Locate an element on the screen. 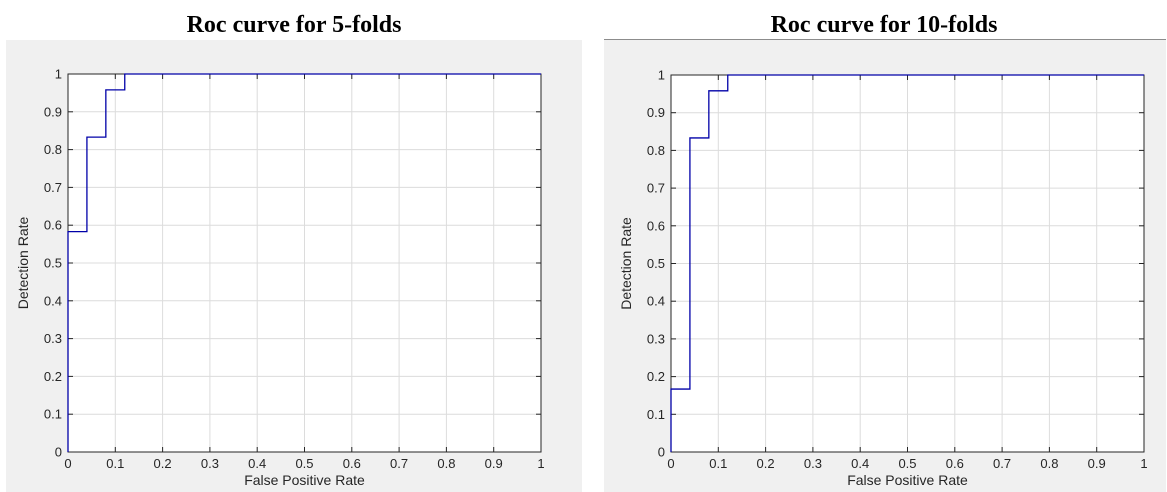 The height and width of the screenshot is (492, 1167). chart-title-5-folds: Roc curve for 5-folds is located at coordinates (294, 25).